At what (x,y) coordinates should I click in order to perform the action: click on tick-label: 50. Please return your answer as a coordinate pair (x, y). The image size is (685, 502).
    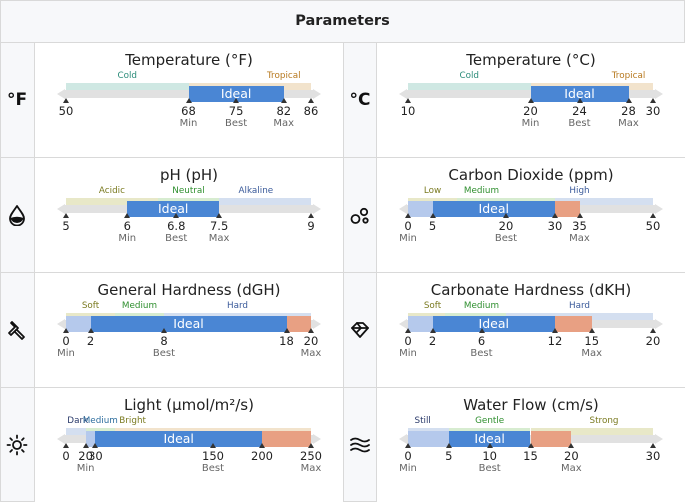
    Looking at the image, I should click on (653, 226).